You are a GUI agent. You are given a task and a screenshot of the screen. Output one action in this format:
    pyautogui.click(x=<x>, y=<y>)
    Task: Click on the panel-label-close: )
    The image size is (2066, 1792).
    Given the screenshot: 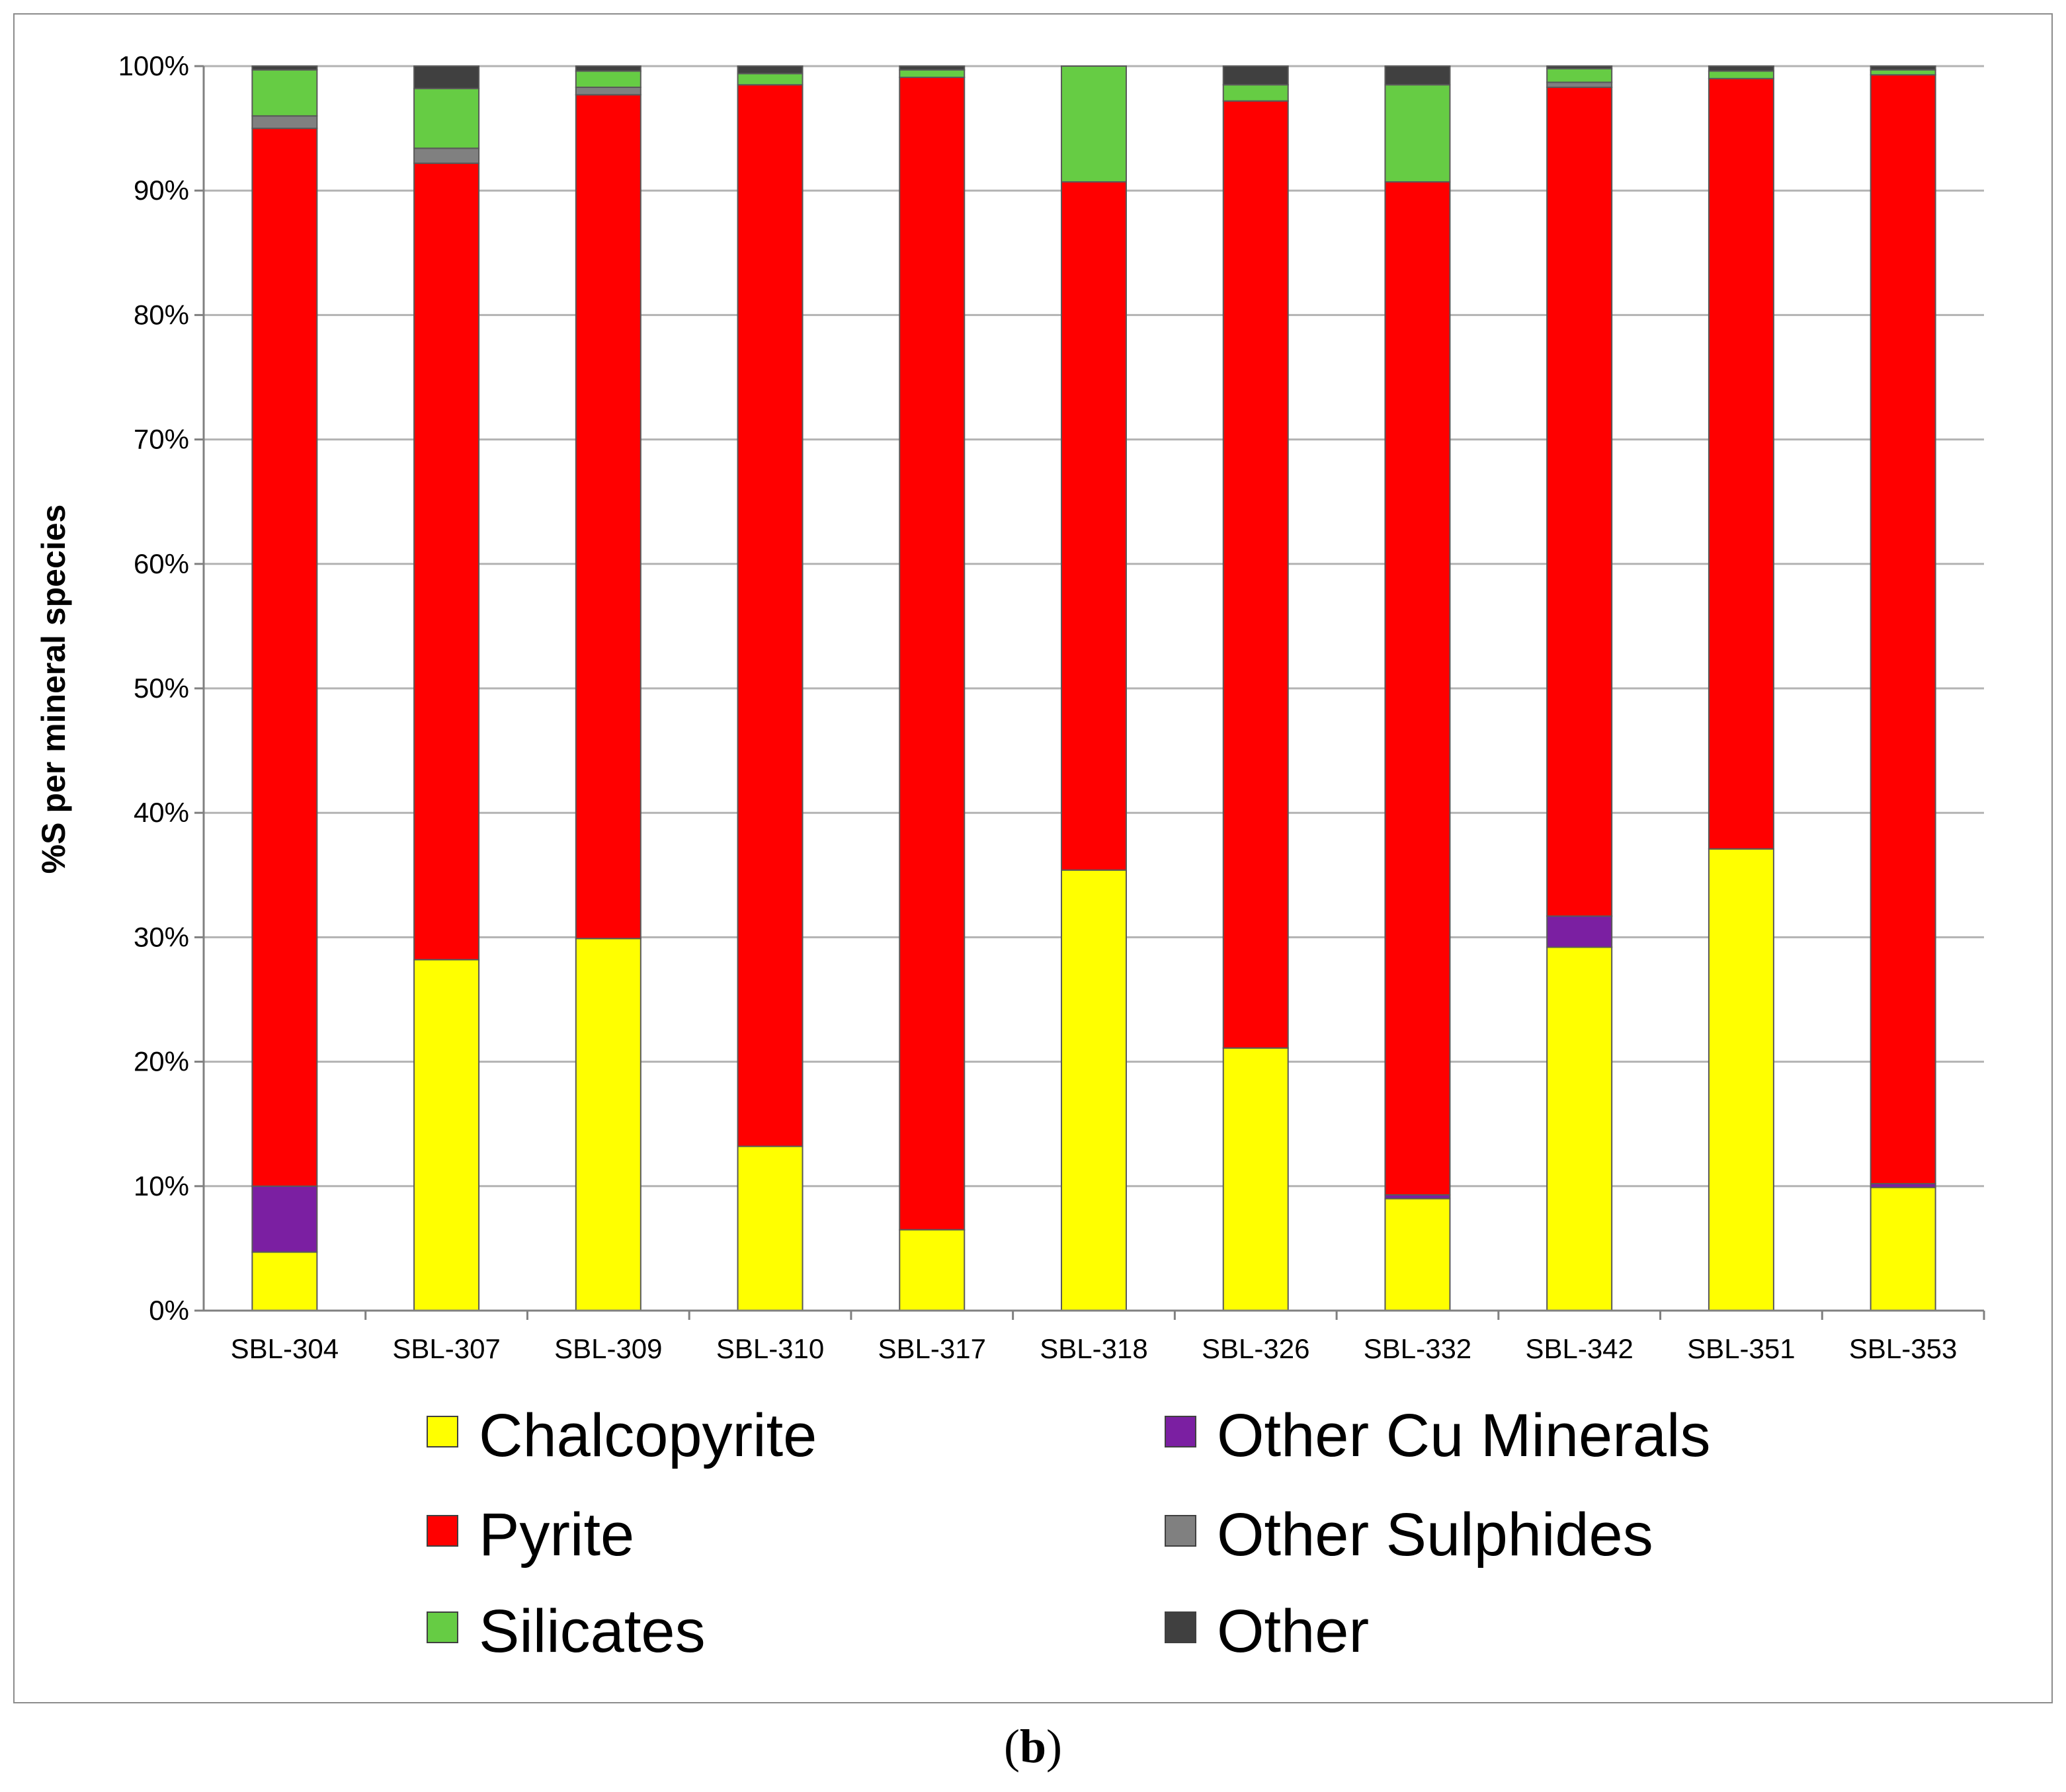 What is the action you would take?
    pyautogui.click(x=1054, y=1746)
    